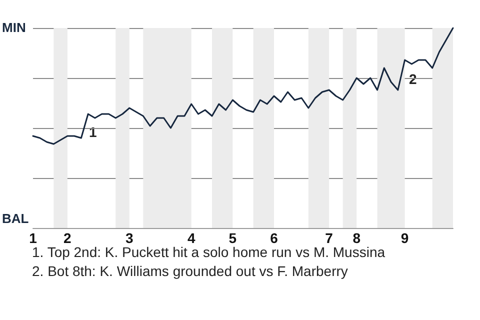  I want to click on x-tick-label: 7, so click(329, 238).